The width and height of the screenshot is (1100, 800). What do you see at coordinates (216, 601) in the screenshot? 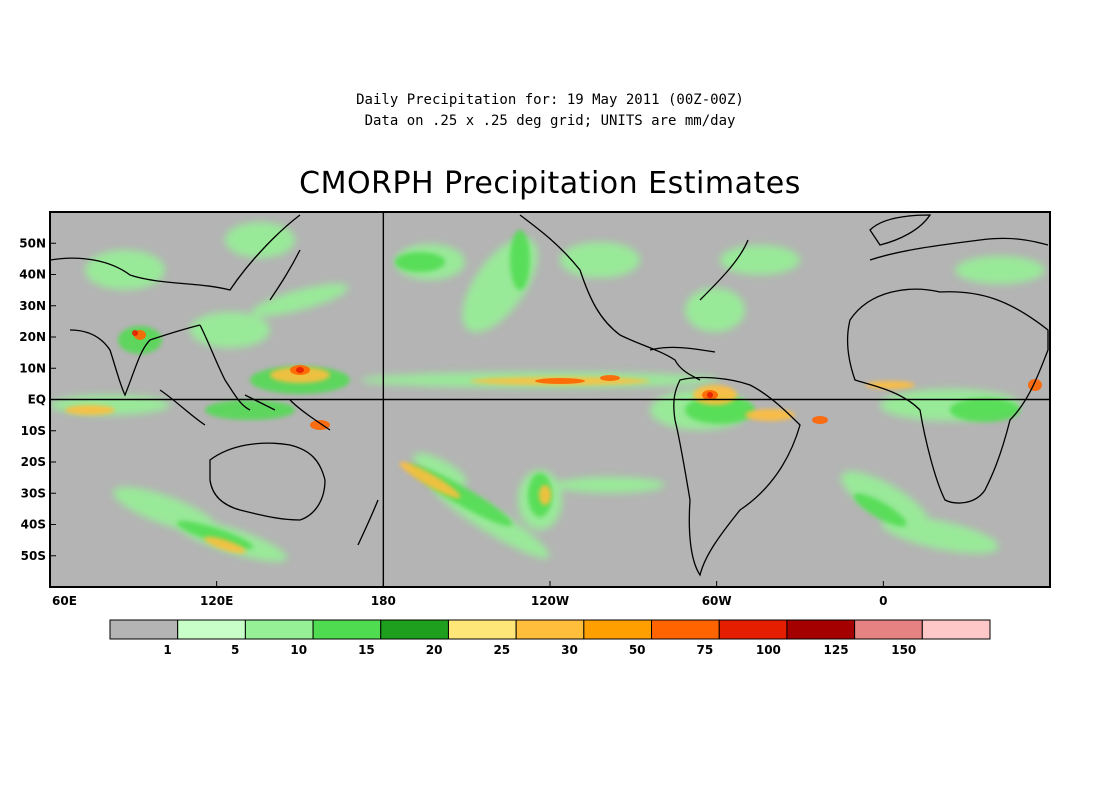
I see `lon-tick-label: 120E` at bounding box center [216, 601].